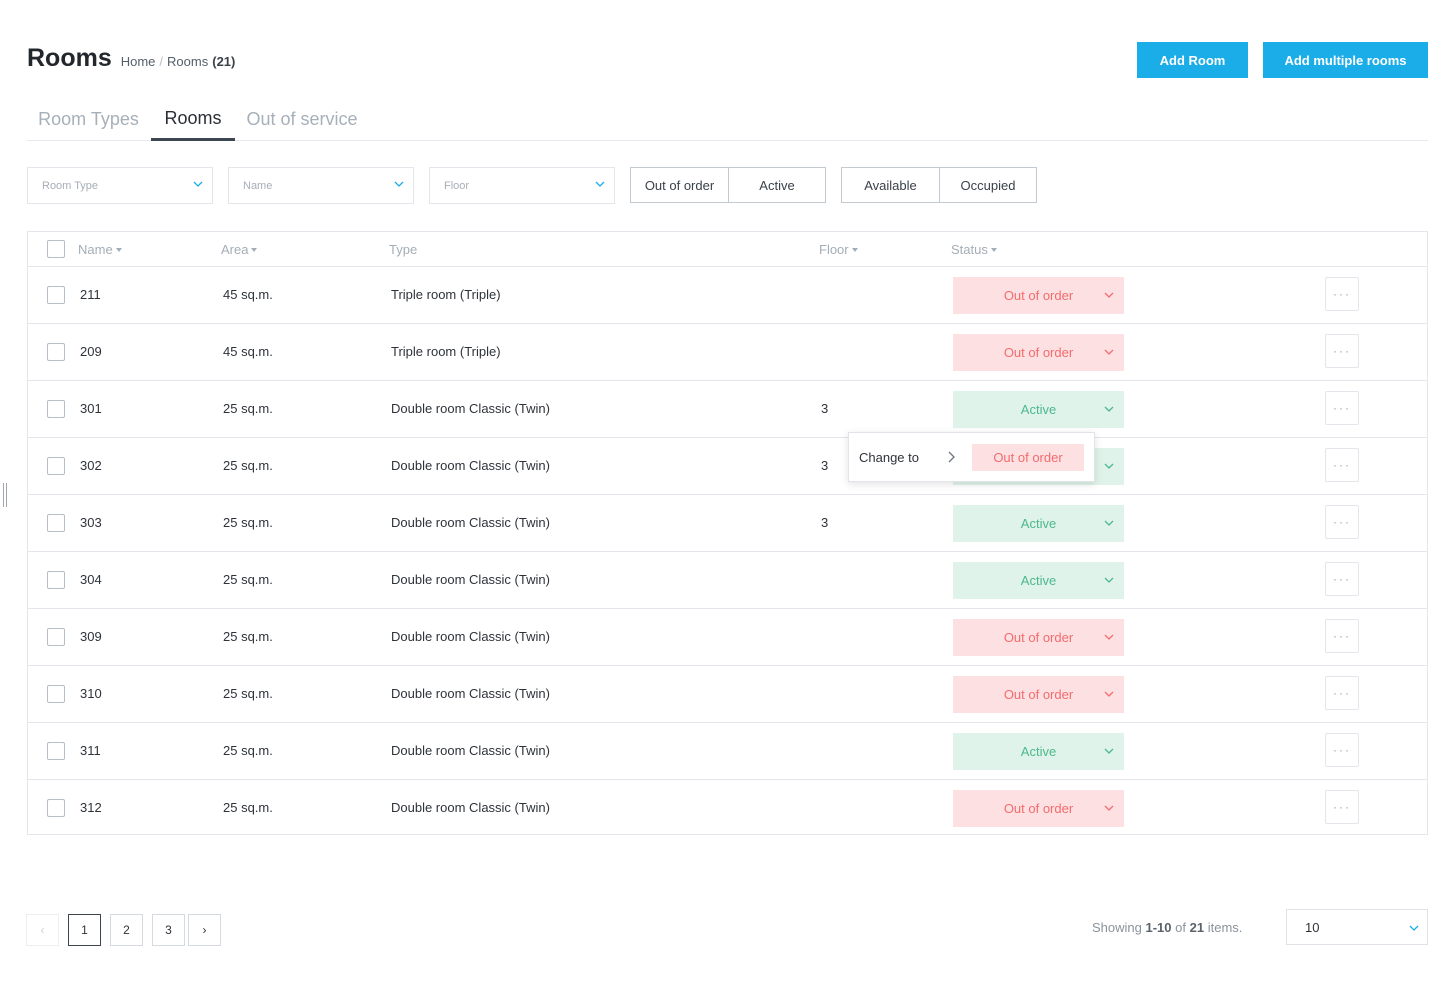 The width and height of the screenshot is (1440, 989). I want to click on room-type-filter-placeholder: Room Type, so click(70, 185).